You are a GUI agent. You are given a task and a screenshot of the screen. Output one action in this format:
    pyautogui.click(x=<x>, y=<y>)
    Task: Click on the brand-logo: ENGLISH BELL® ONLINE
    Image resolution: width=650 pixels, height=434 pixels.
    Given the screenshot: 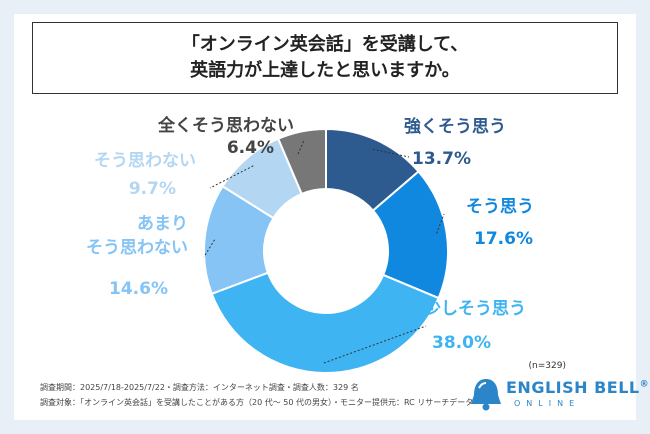 What is the action you would take?
    pyautogui.click(x=557, y=396)
    